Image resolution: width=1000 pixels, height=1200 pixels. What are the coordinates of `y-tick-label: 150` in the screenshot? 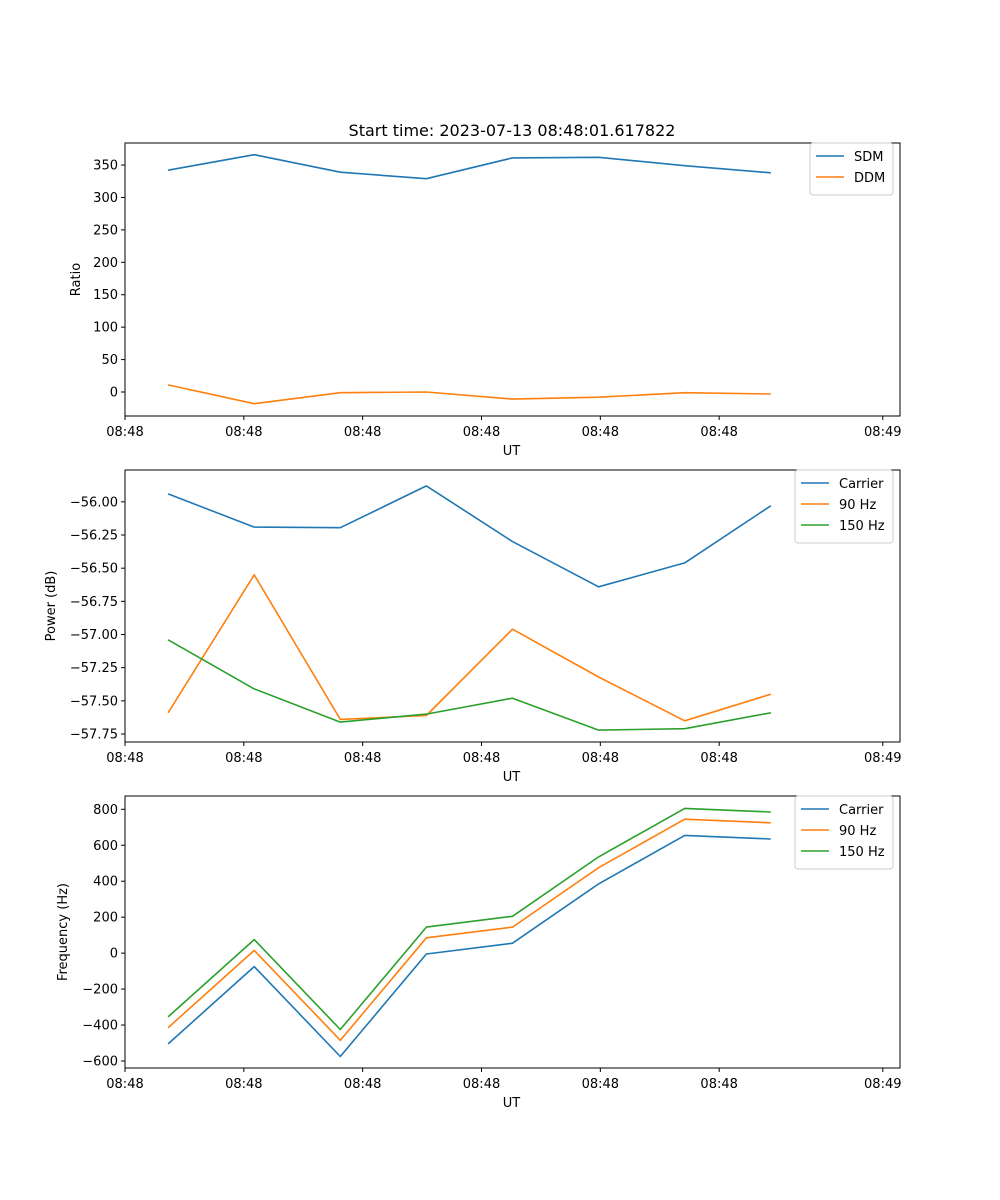 It's located at (105, 295).